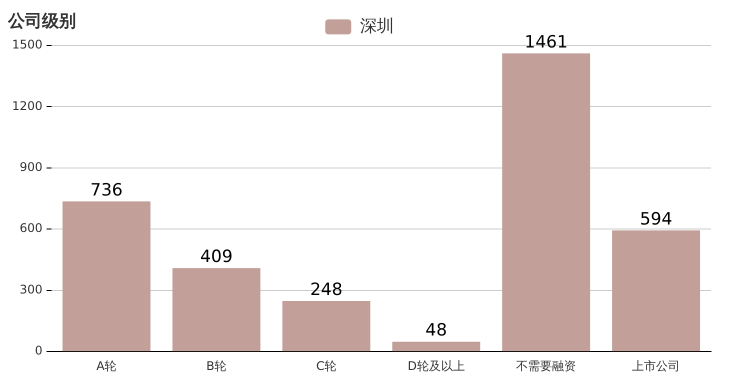  Describe the element at coordinates (31, 289) in the screenshot. I see `y-tick-label: 300` at that location.